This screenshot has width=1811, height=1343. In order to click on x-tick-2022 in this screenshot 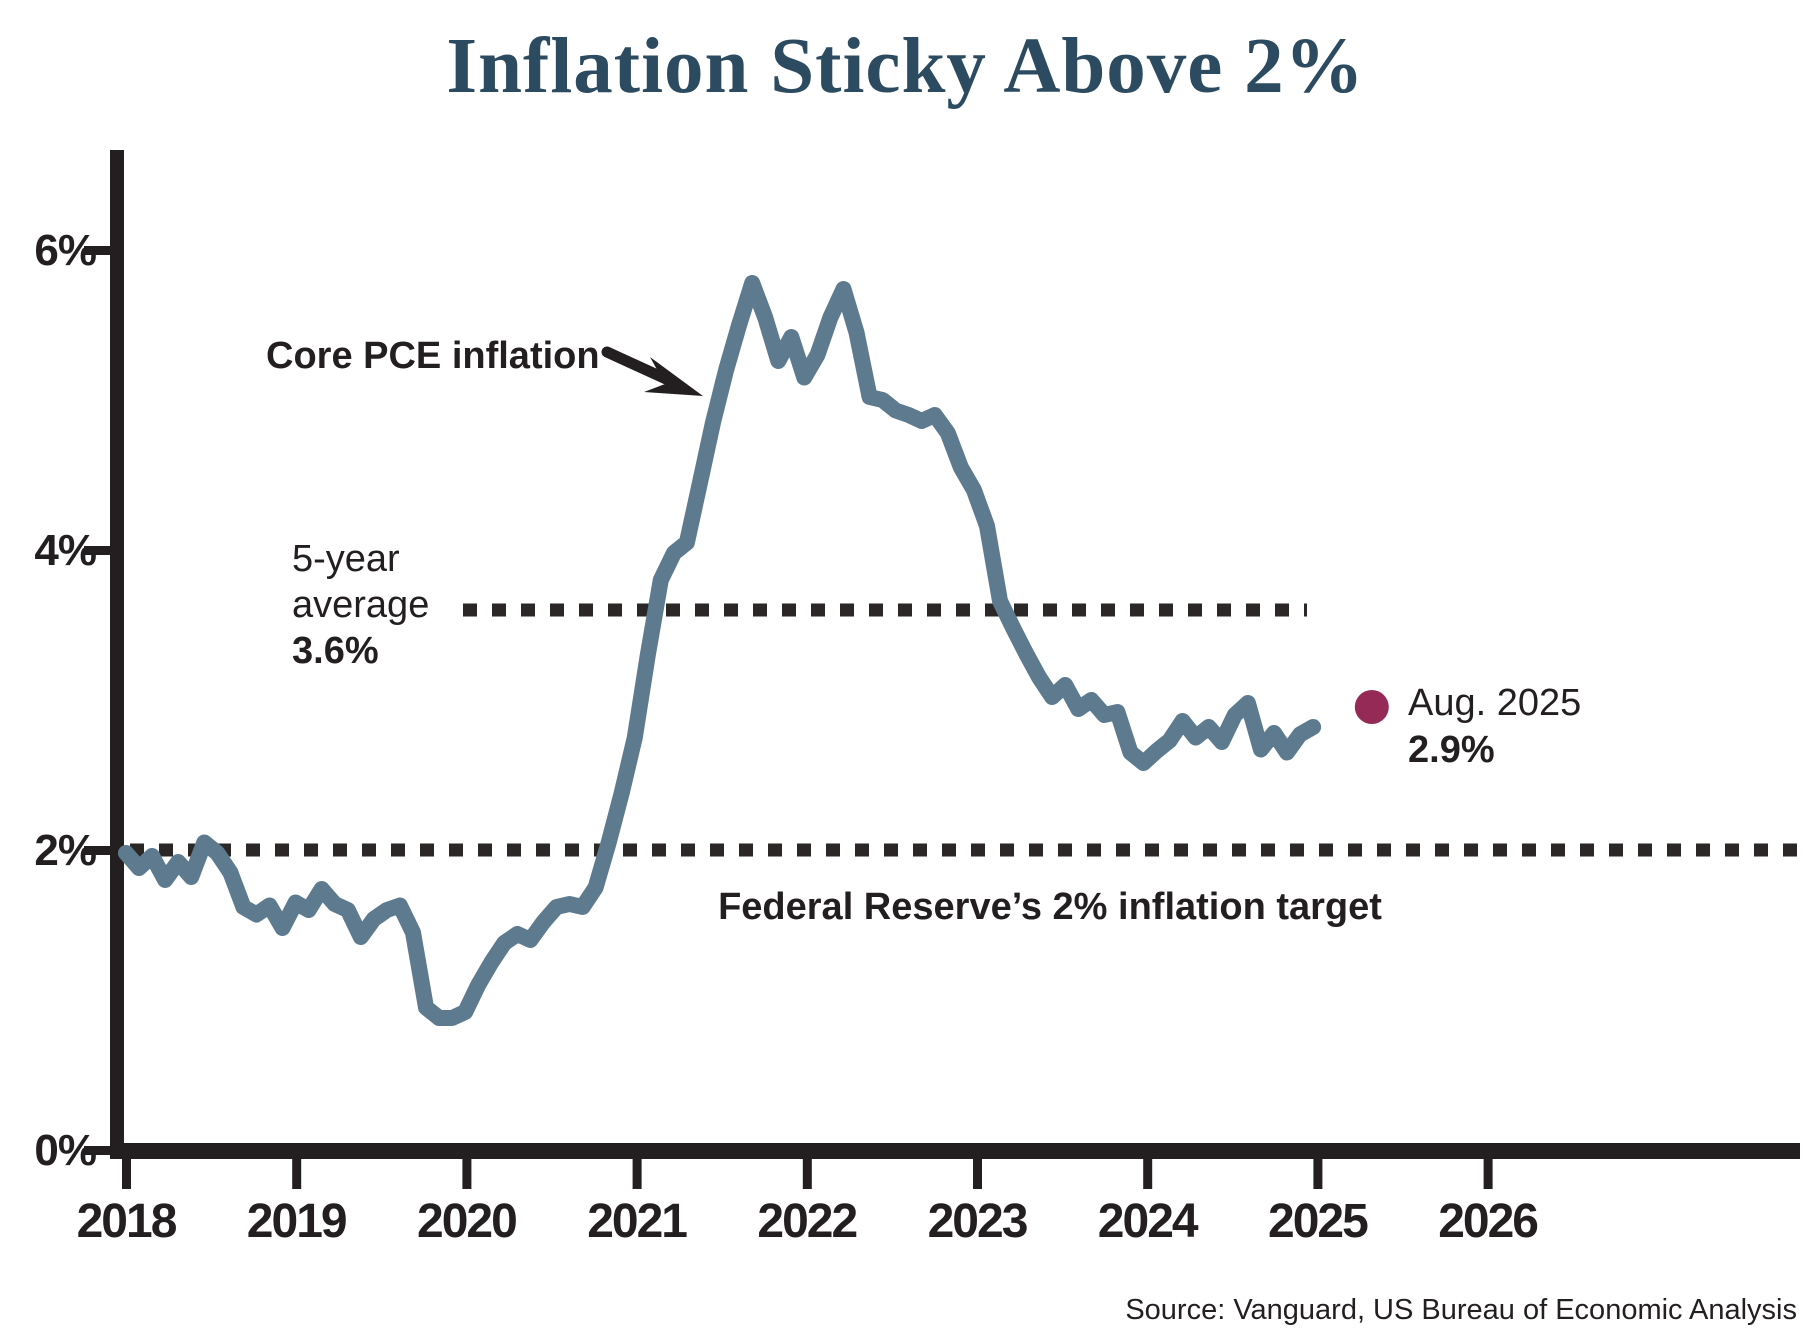, I will do `click(807, 1174)`.